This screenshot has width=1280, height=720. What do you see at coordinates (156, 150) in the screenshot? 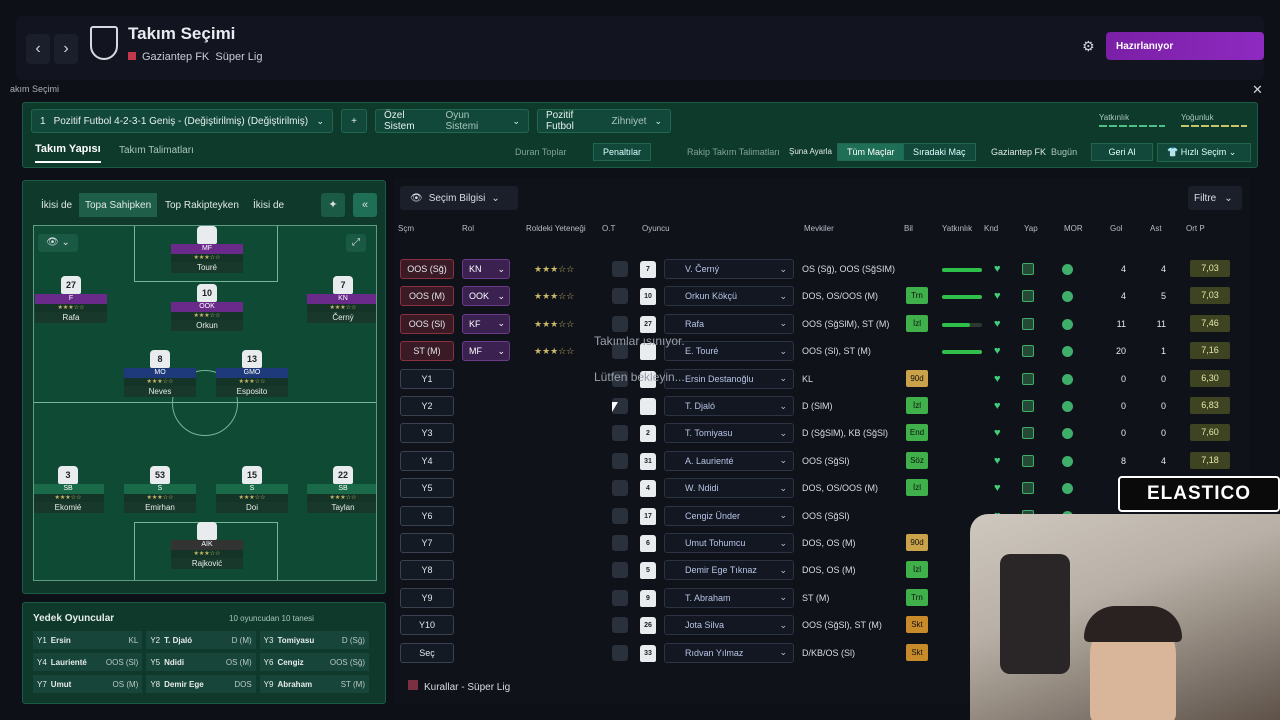
I see `tab-team-instructions: Takım Talimatları` at bounding box center [156, 150].